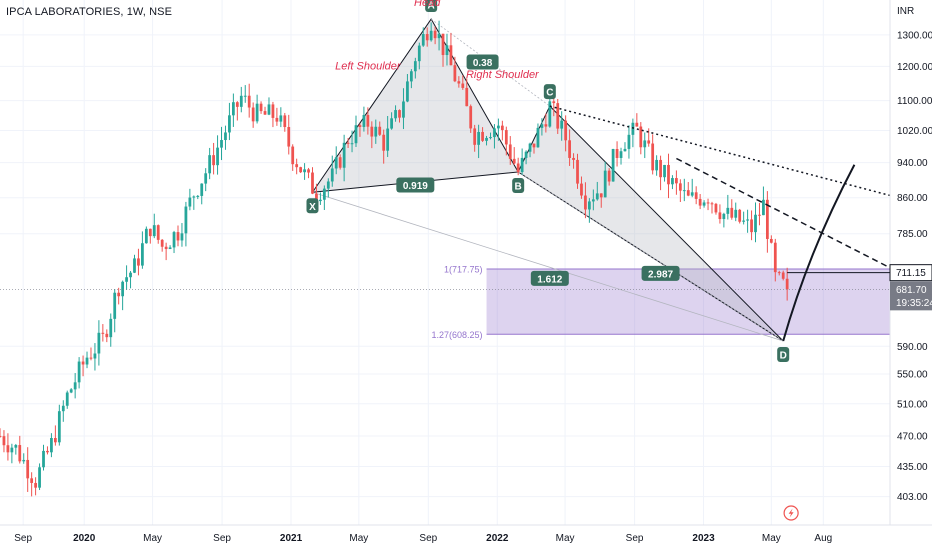 Image resolution: width=932 pixels, height=550 pixels. I want to click on ratio-tag-label: 0.919, so click(415, 186).